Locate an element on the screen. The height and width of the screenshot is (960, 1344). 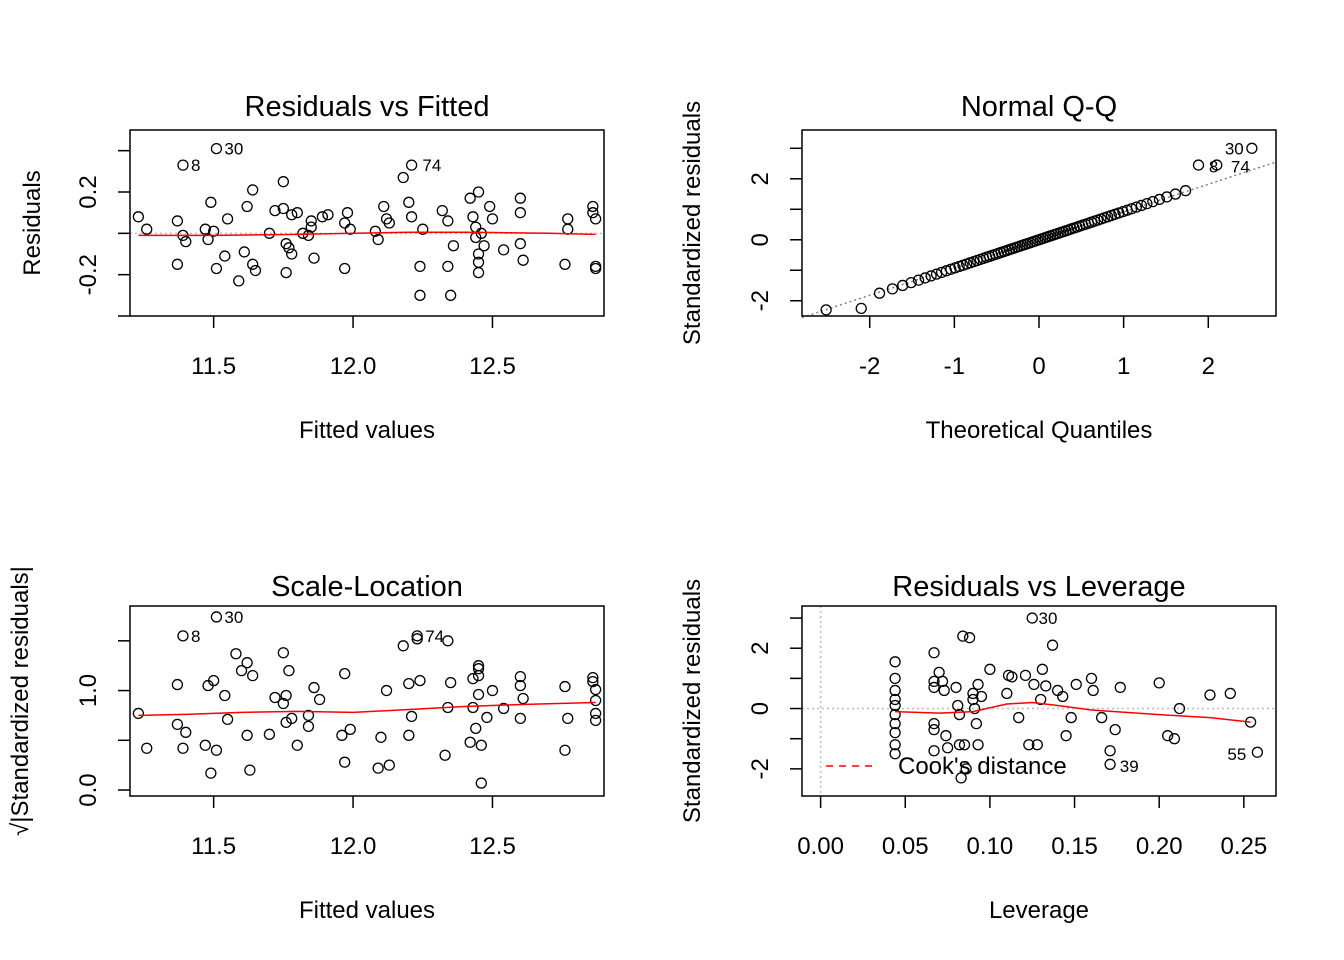
x-tick-label: -1 is located at coordinates (954, 366).